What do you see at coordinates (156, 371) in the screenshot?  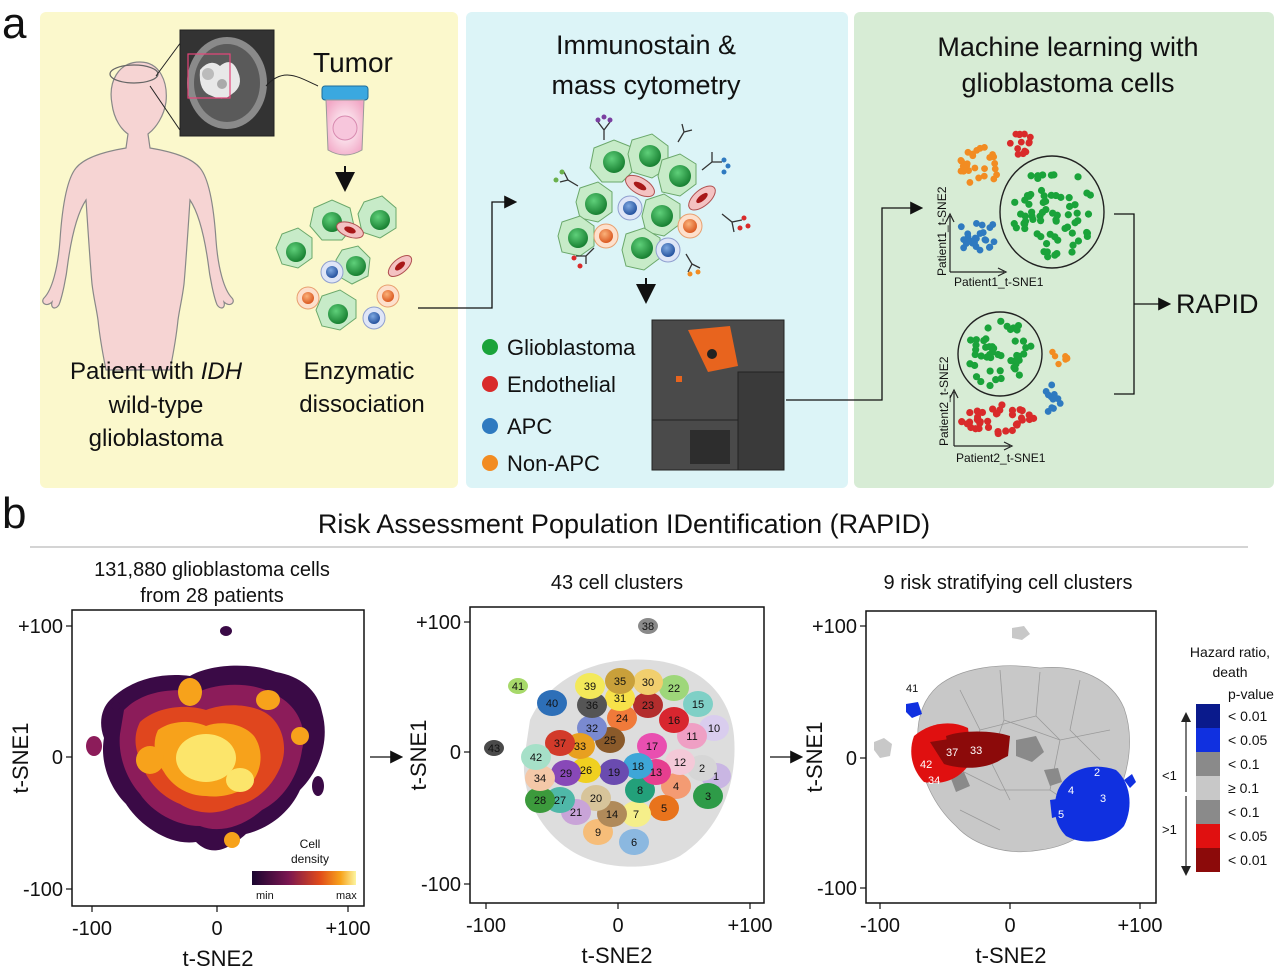 I see `patient-caption: Patient with IDH` at bounding box center [156, 371].